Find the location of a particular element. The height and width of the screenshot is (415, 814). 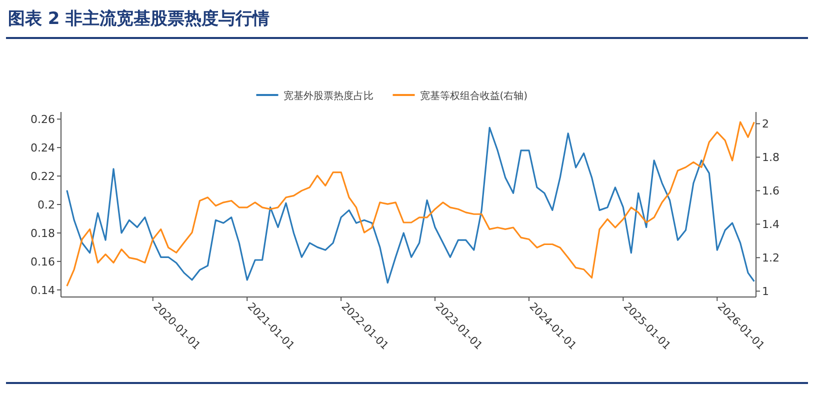

y-tick-label: 0.18 is located at coordinates (42, 233).